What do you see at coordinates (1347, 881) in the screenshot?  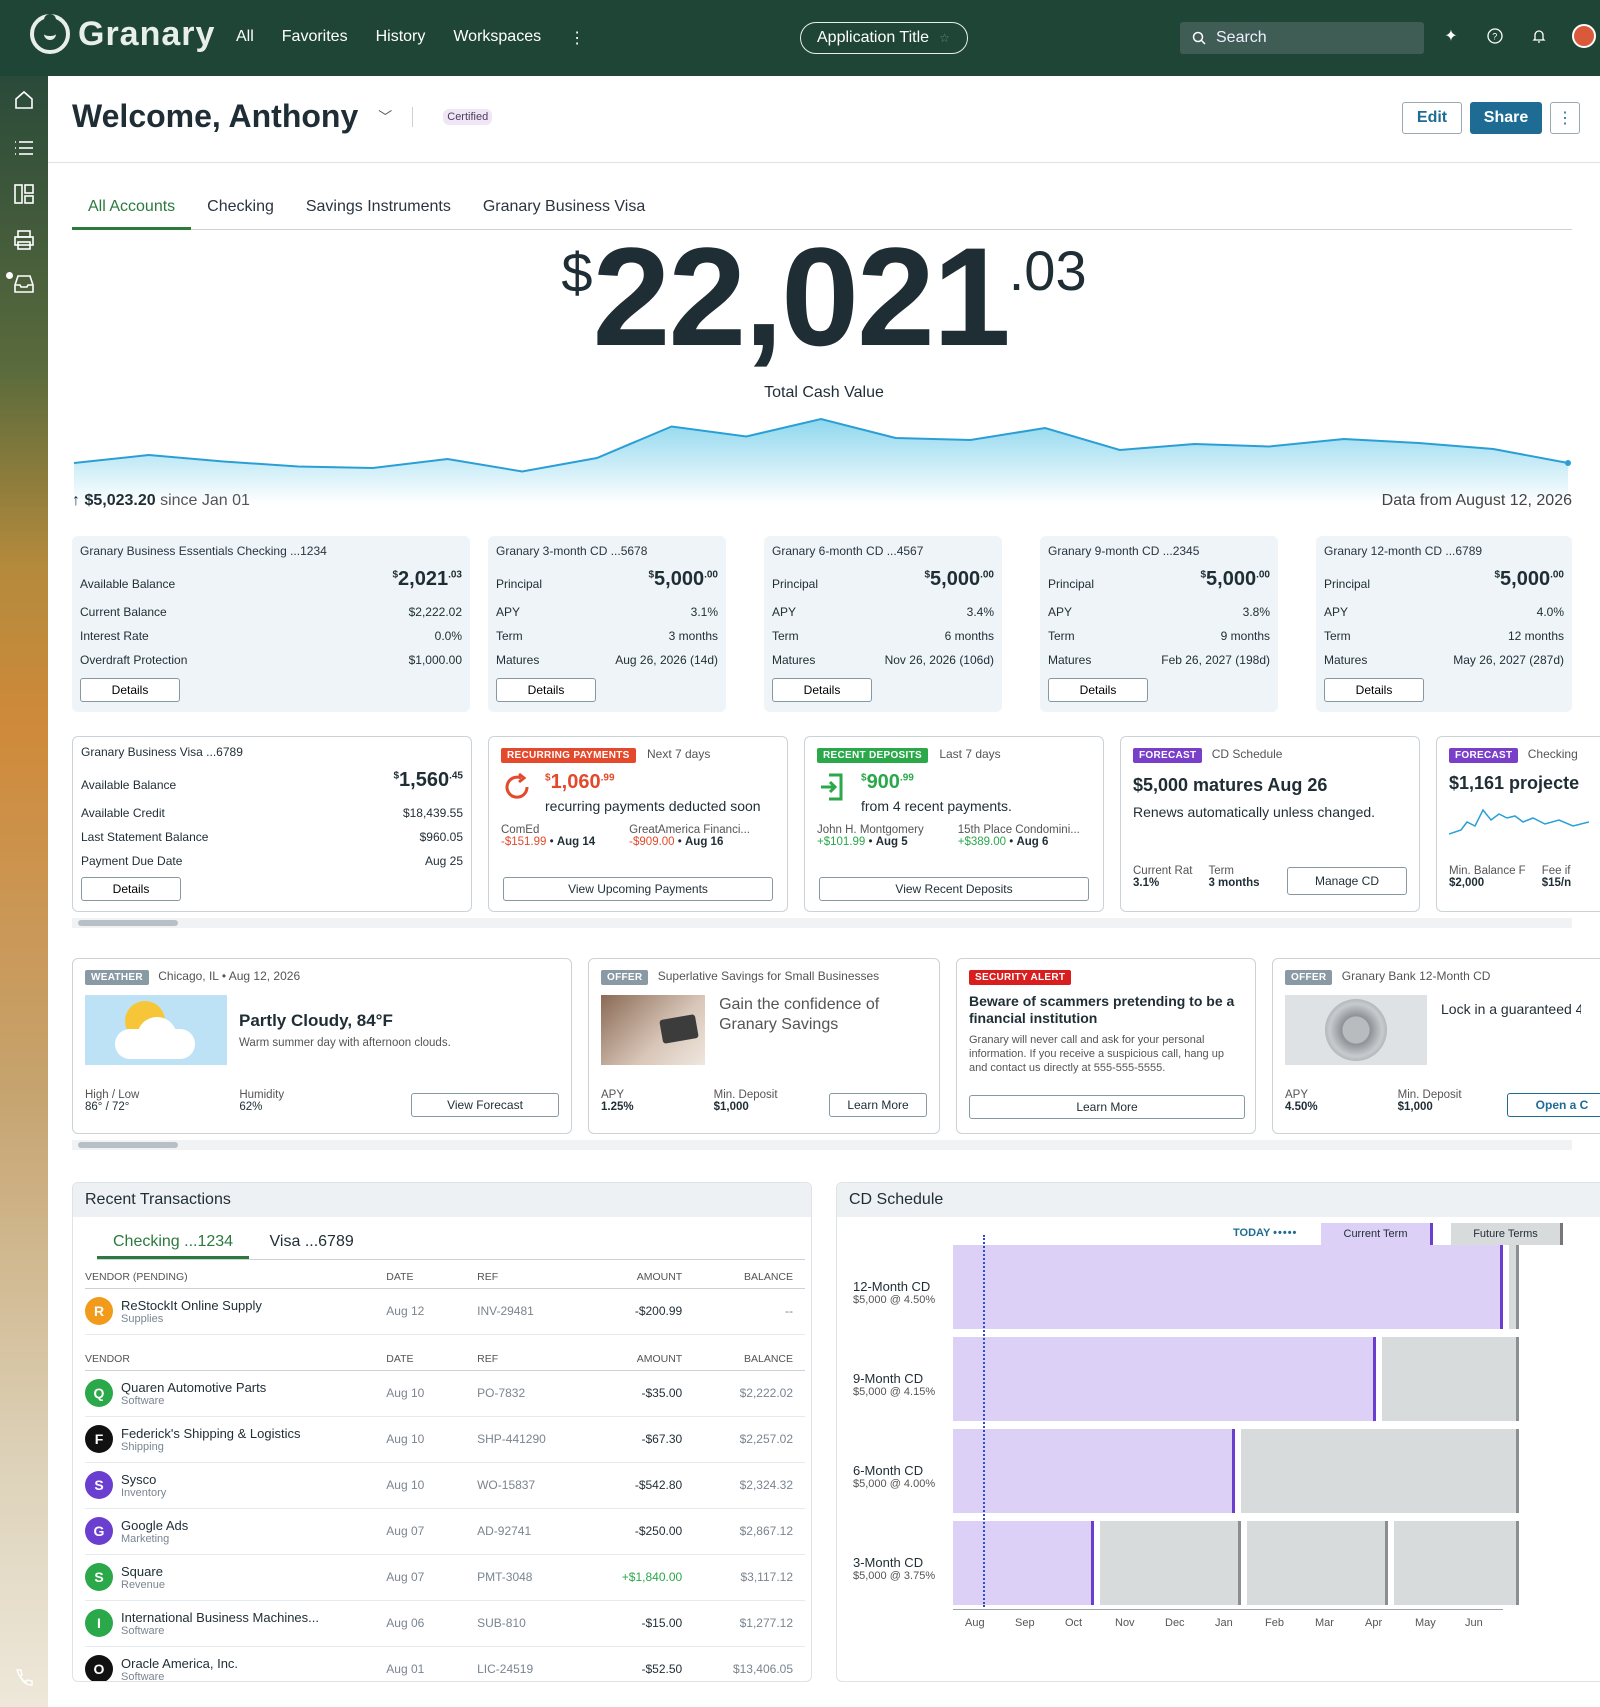 I see `manage-cd-button: Manage CD` at bounding box center [1347, 881].